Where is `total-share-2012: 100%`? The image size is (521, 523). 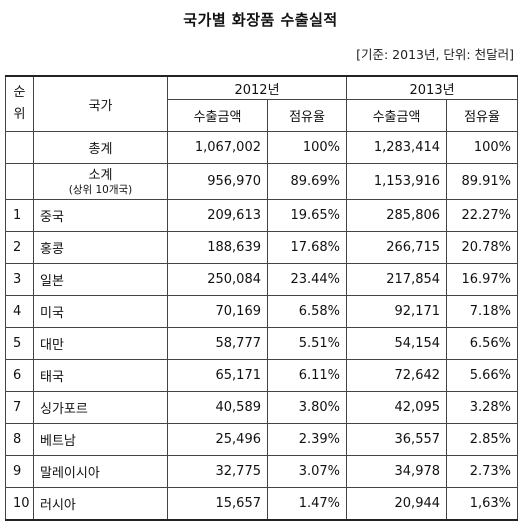
total-share-2012: 100% is located at coordinates (307, 147).